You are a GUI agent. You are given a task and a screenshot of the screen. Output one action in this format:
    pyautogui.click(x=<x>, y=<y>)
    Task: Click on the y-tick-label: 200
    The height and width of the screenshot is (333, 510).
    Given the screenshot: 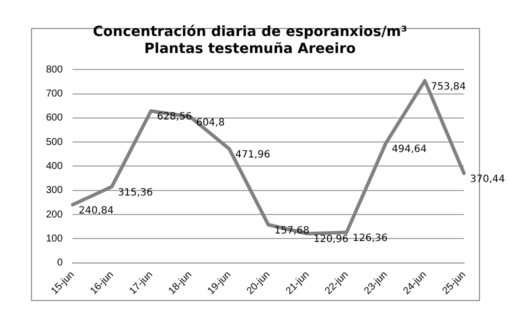 What is the action you would take?
    pyautogui.click(x=55, y=214)
    